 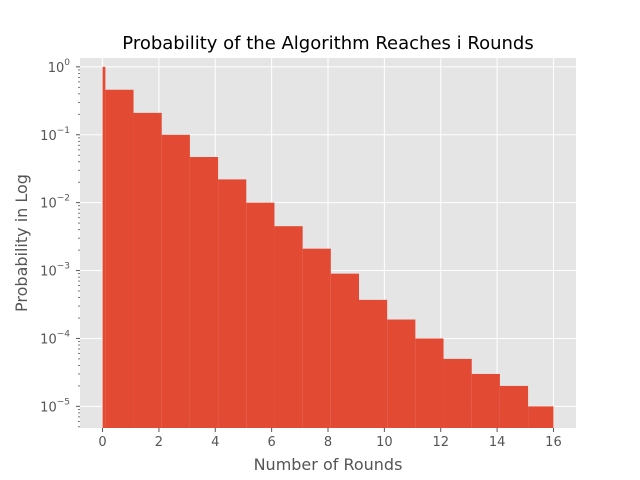 I want to click on x-tick-label: 6, so click(x=271, y=442).